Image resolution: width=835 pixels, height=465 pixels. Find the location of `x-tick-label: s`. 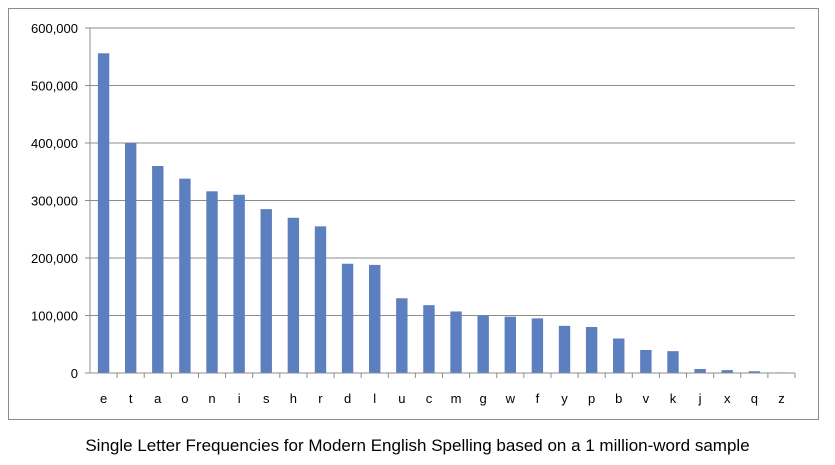

x-tick-label: s is located at coordinates (266, 398).